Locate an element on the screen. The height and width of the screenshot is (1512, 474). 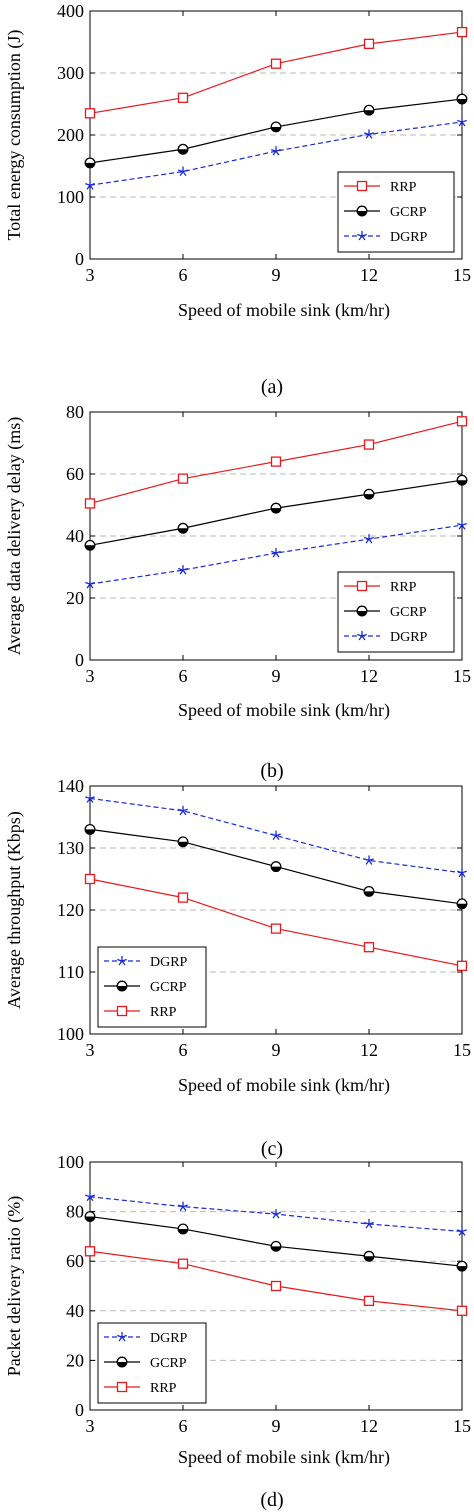
figure-caption: (a) is located at coordinates (272, 387).